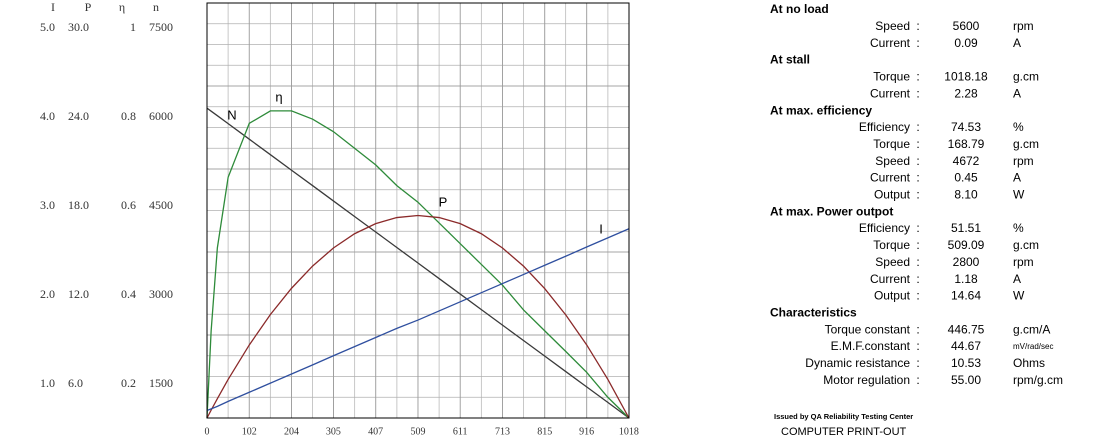 This screenshot has height=440, width=1100. What do you see at coordinates (78, 116) in the screenshot?
I see `y-tick-label: 24.0` at bounding box center [78, 116].